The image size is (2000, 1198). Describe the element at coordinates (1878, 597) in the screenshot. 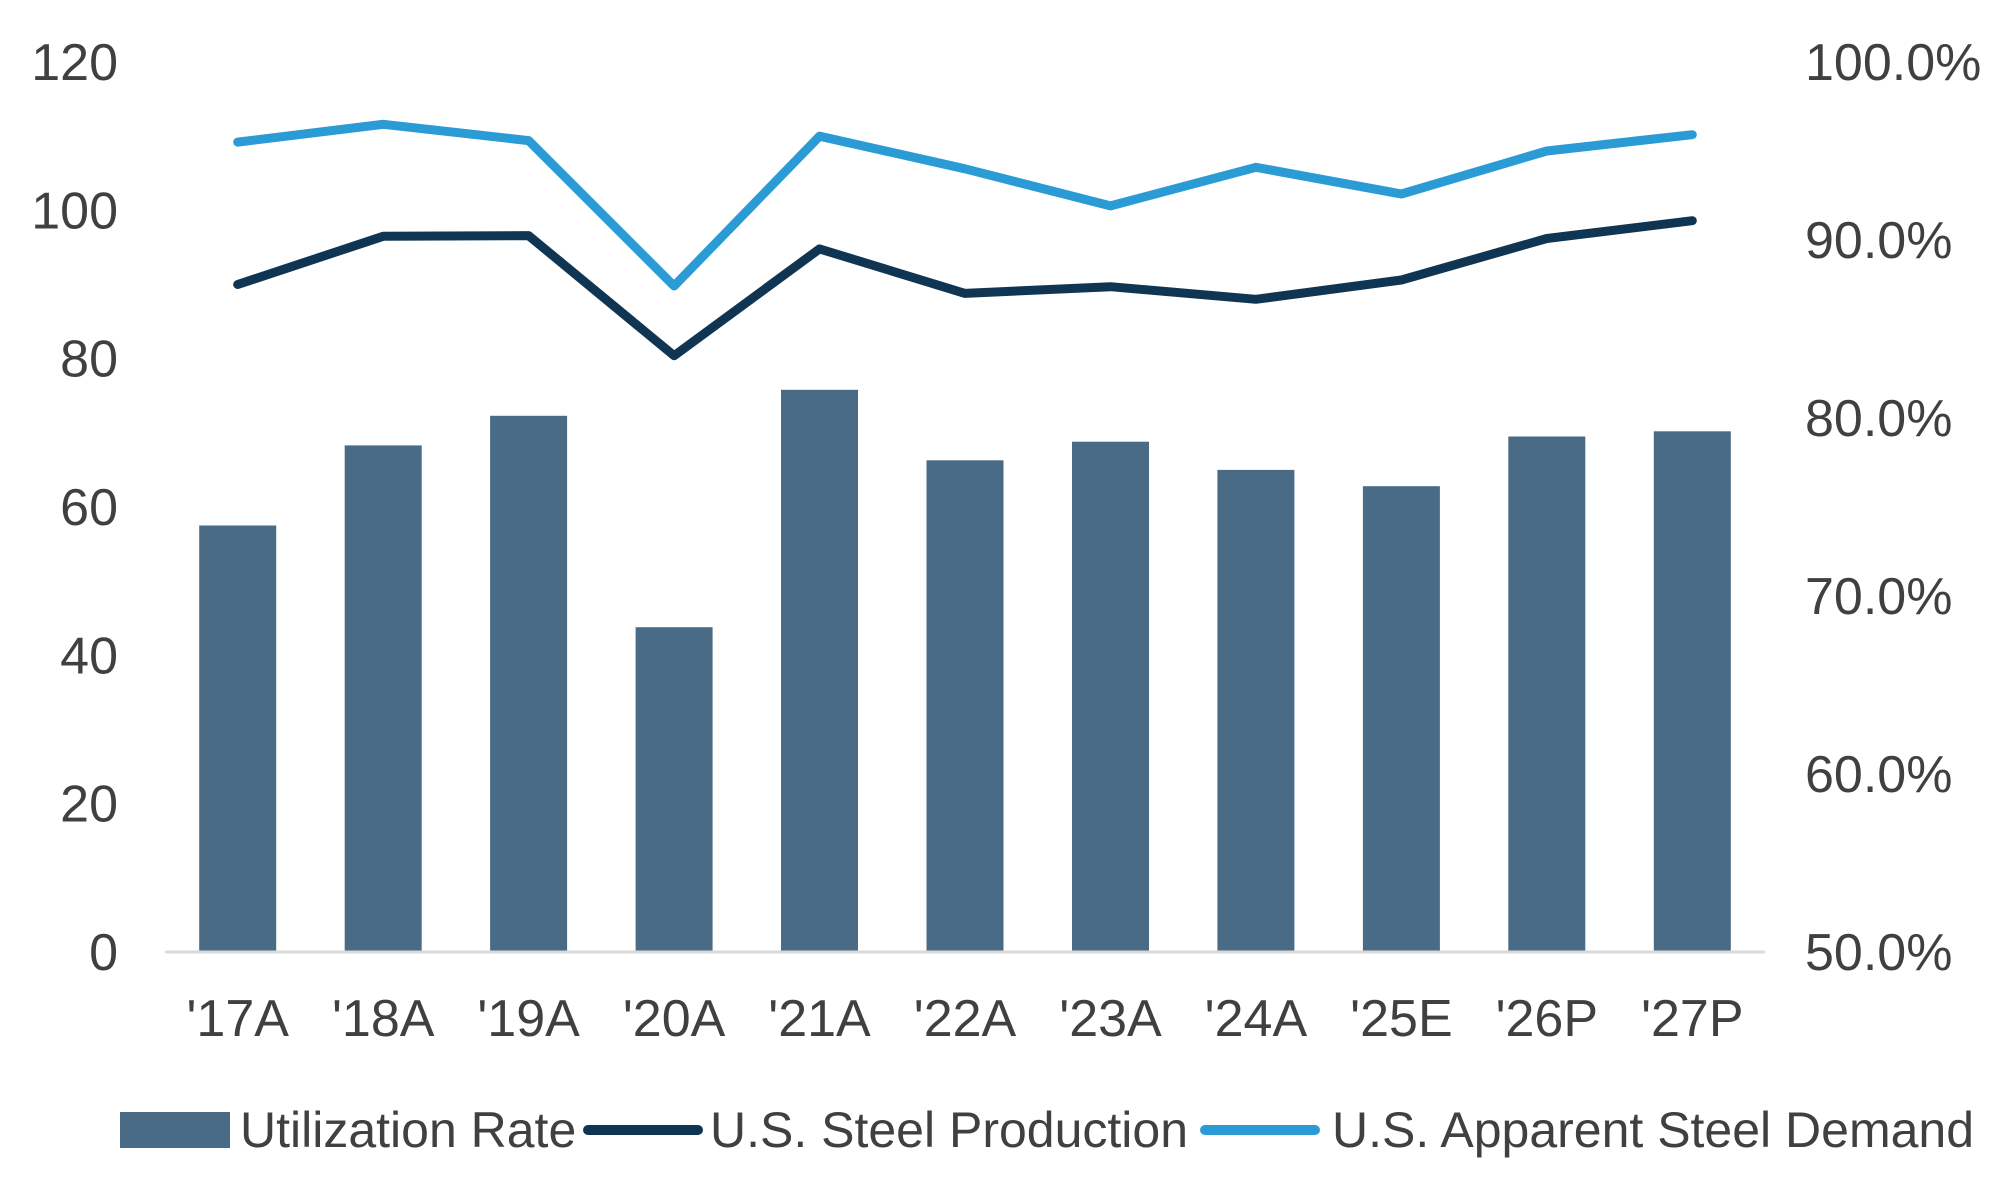

I see `right-tick-label: 70.0%` at that location.